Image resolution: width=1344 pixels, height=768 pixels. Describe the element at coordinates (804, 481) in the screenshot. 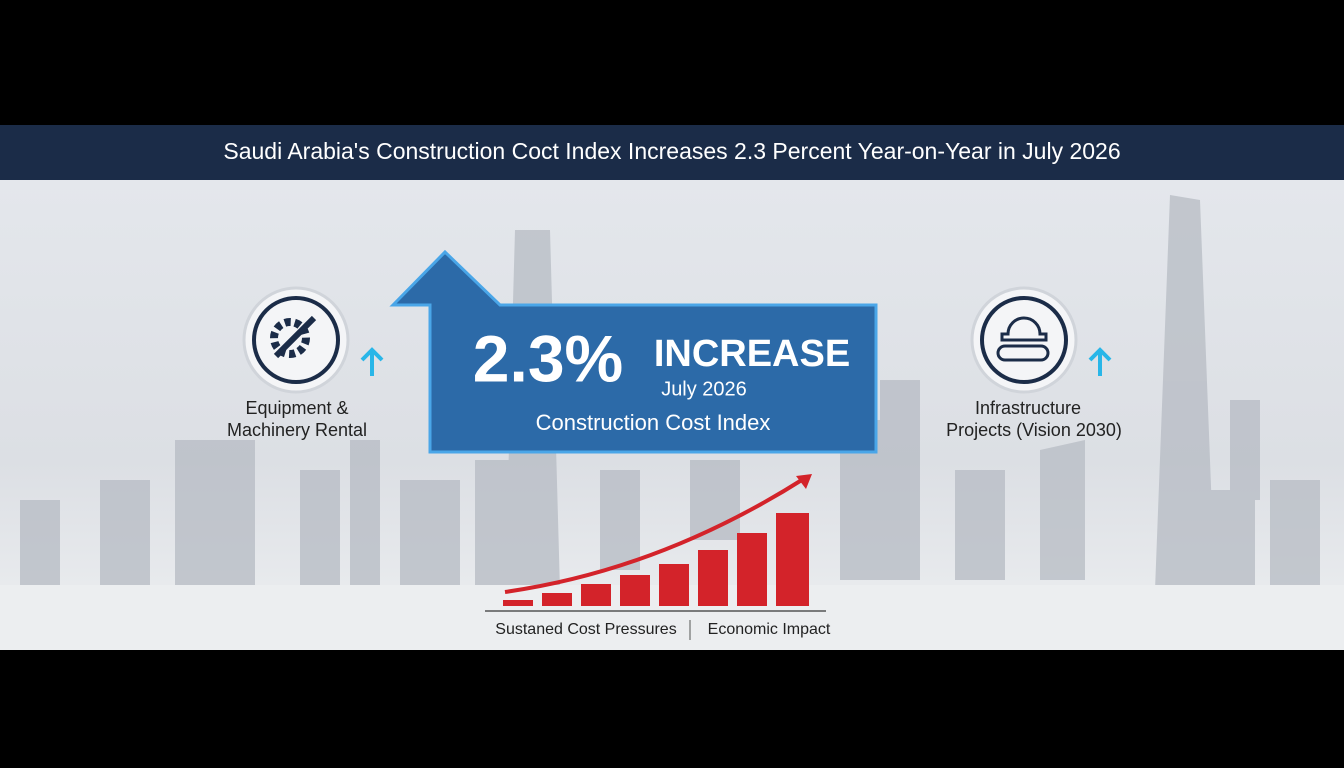

I see `trend-arrowhead` at that location.